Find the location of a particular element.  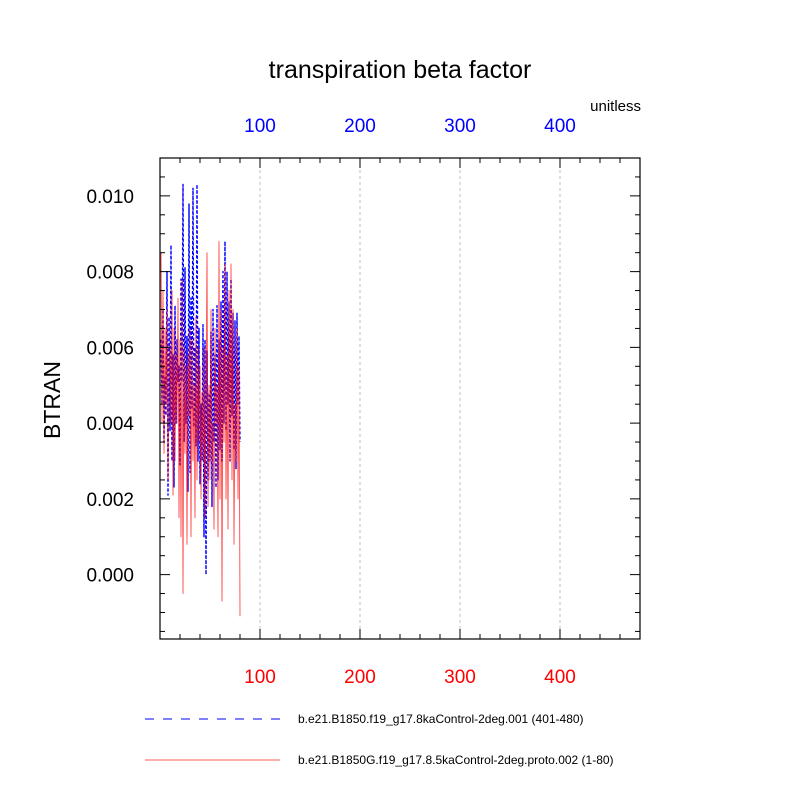

y-axis-label: BTRAN is located at coordinates (52, 400).